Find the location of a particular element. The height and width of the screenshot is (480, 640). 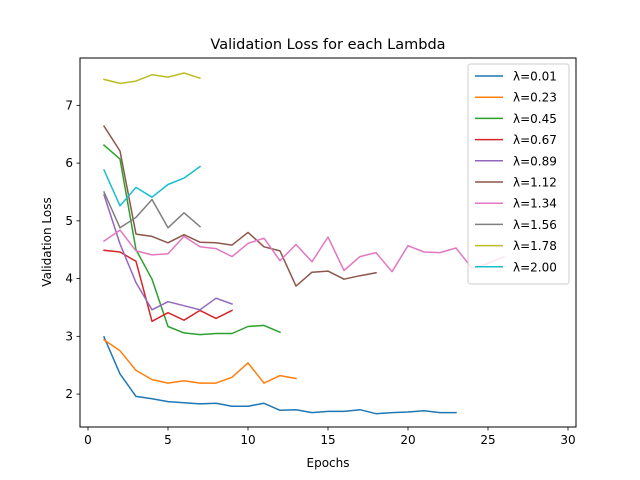

x-tick-label: 0 is located at coordinates (88, 440).